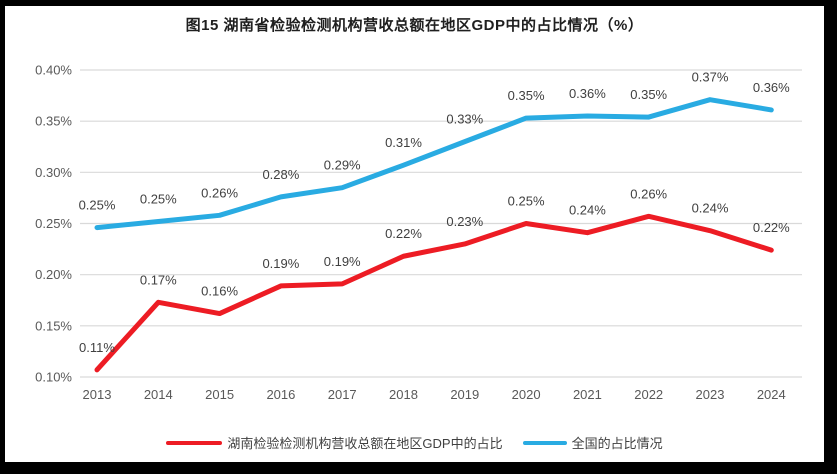  What do you see at coordinates (464, 221) in the screenshot?
I see `data-label: 0.23%` at bounding box center [464, 221].